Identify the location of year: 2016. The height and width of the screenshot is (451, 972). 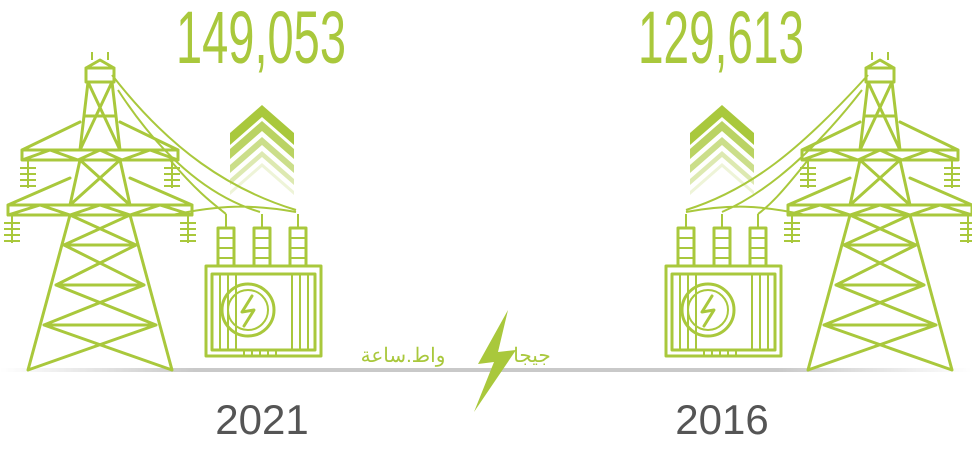
(721, 419).